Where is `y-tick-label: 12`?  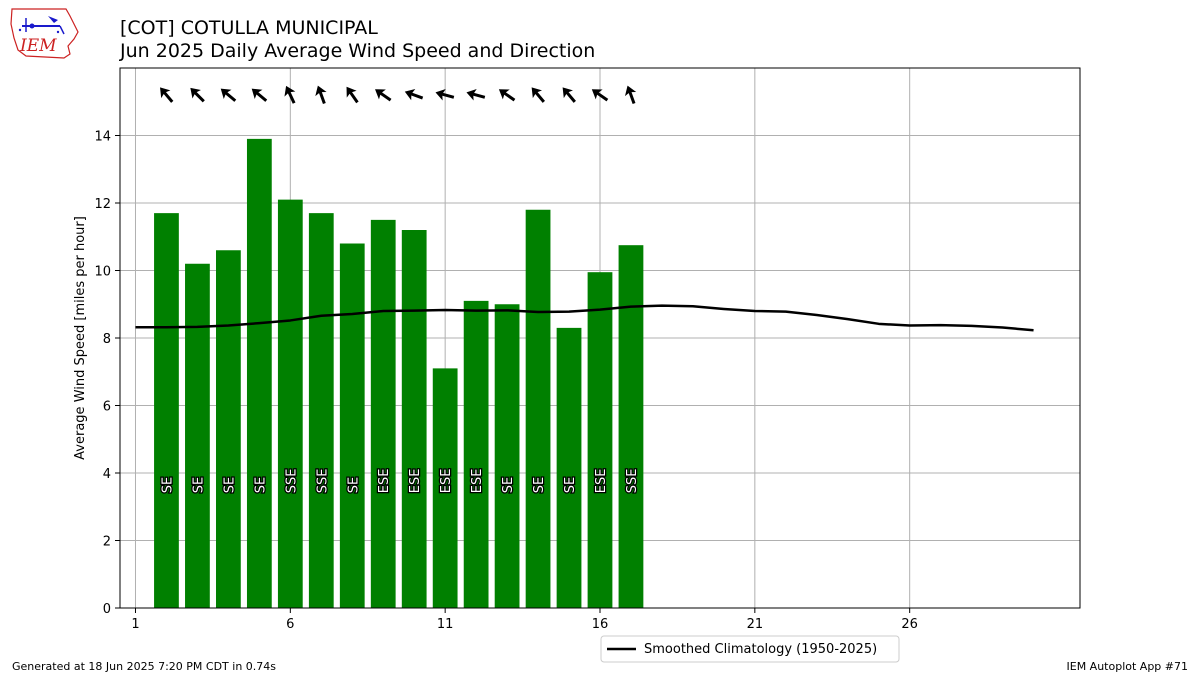
y-tick-label: 12 is located at coordinates (102, 204).